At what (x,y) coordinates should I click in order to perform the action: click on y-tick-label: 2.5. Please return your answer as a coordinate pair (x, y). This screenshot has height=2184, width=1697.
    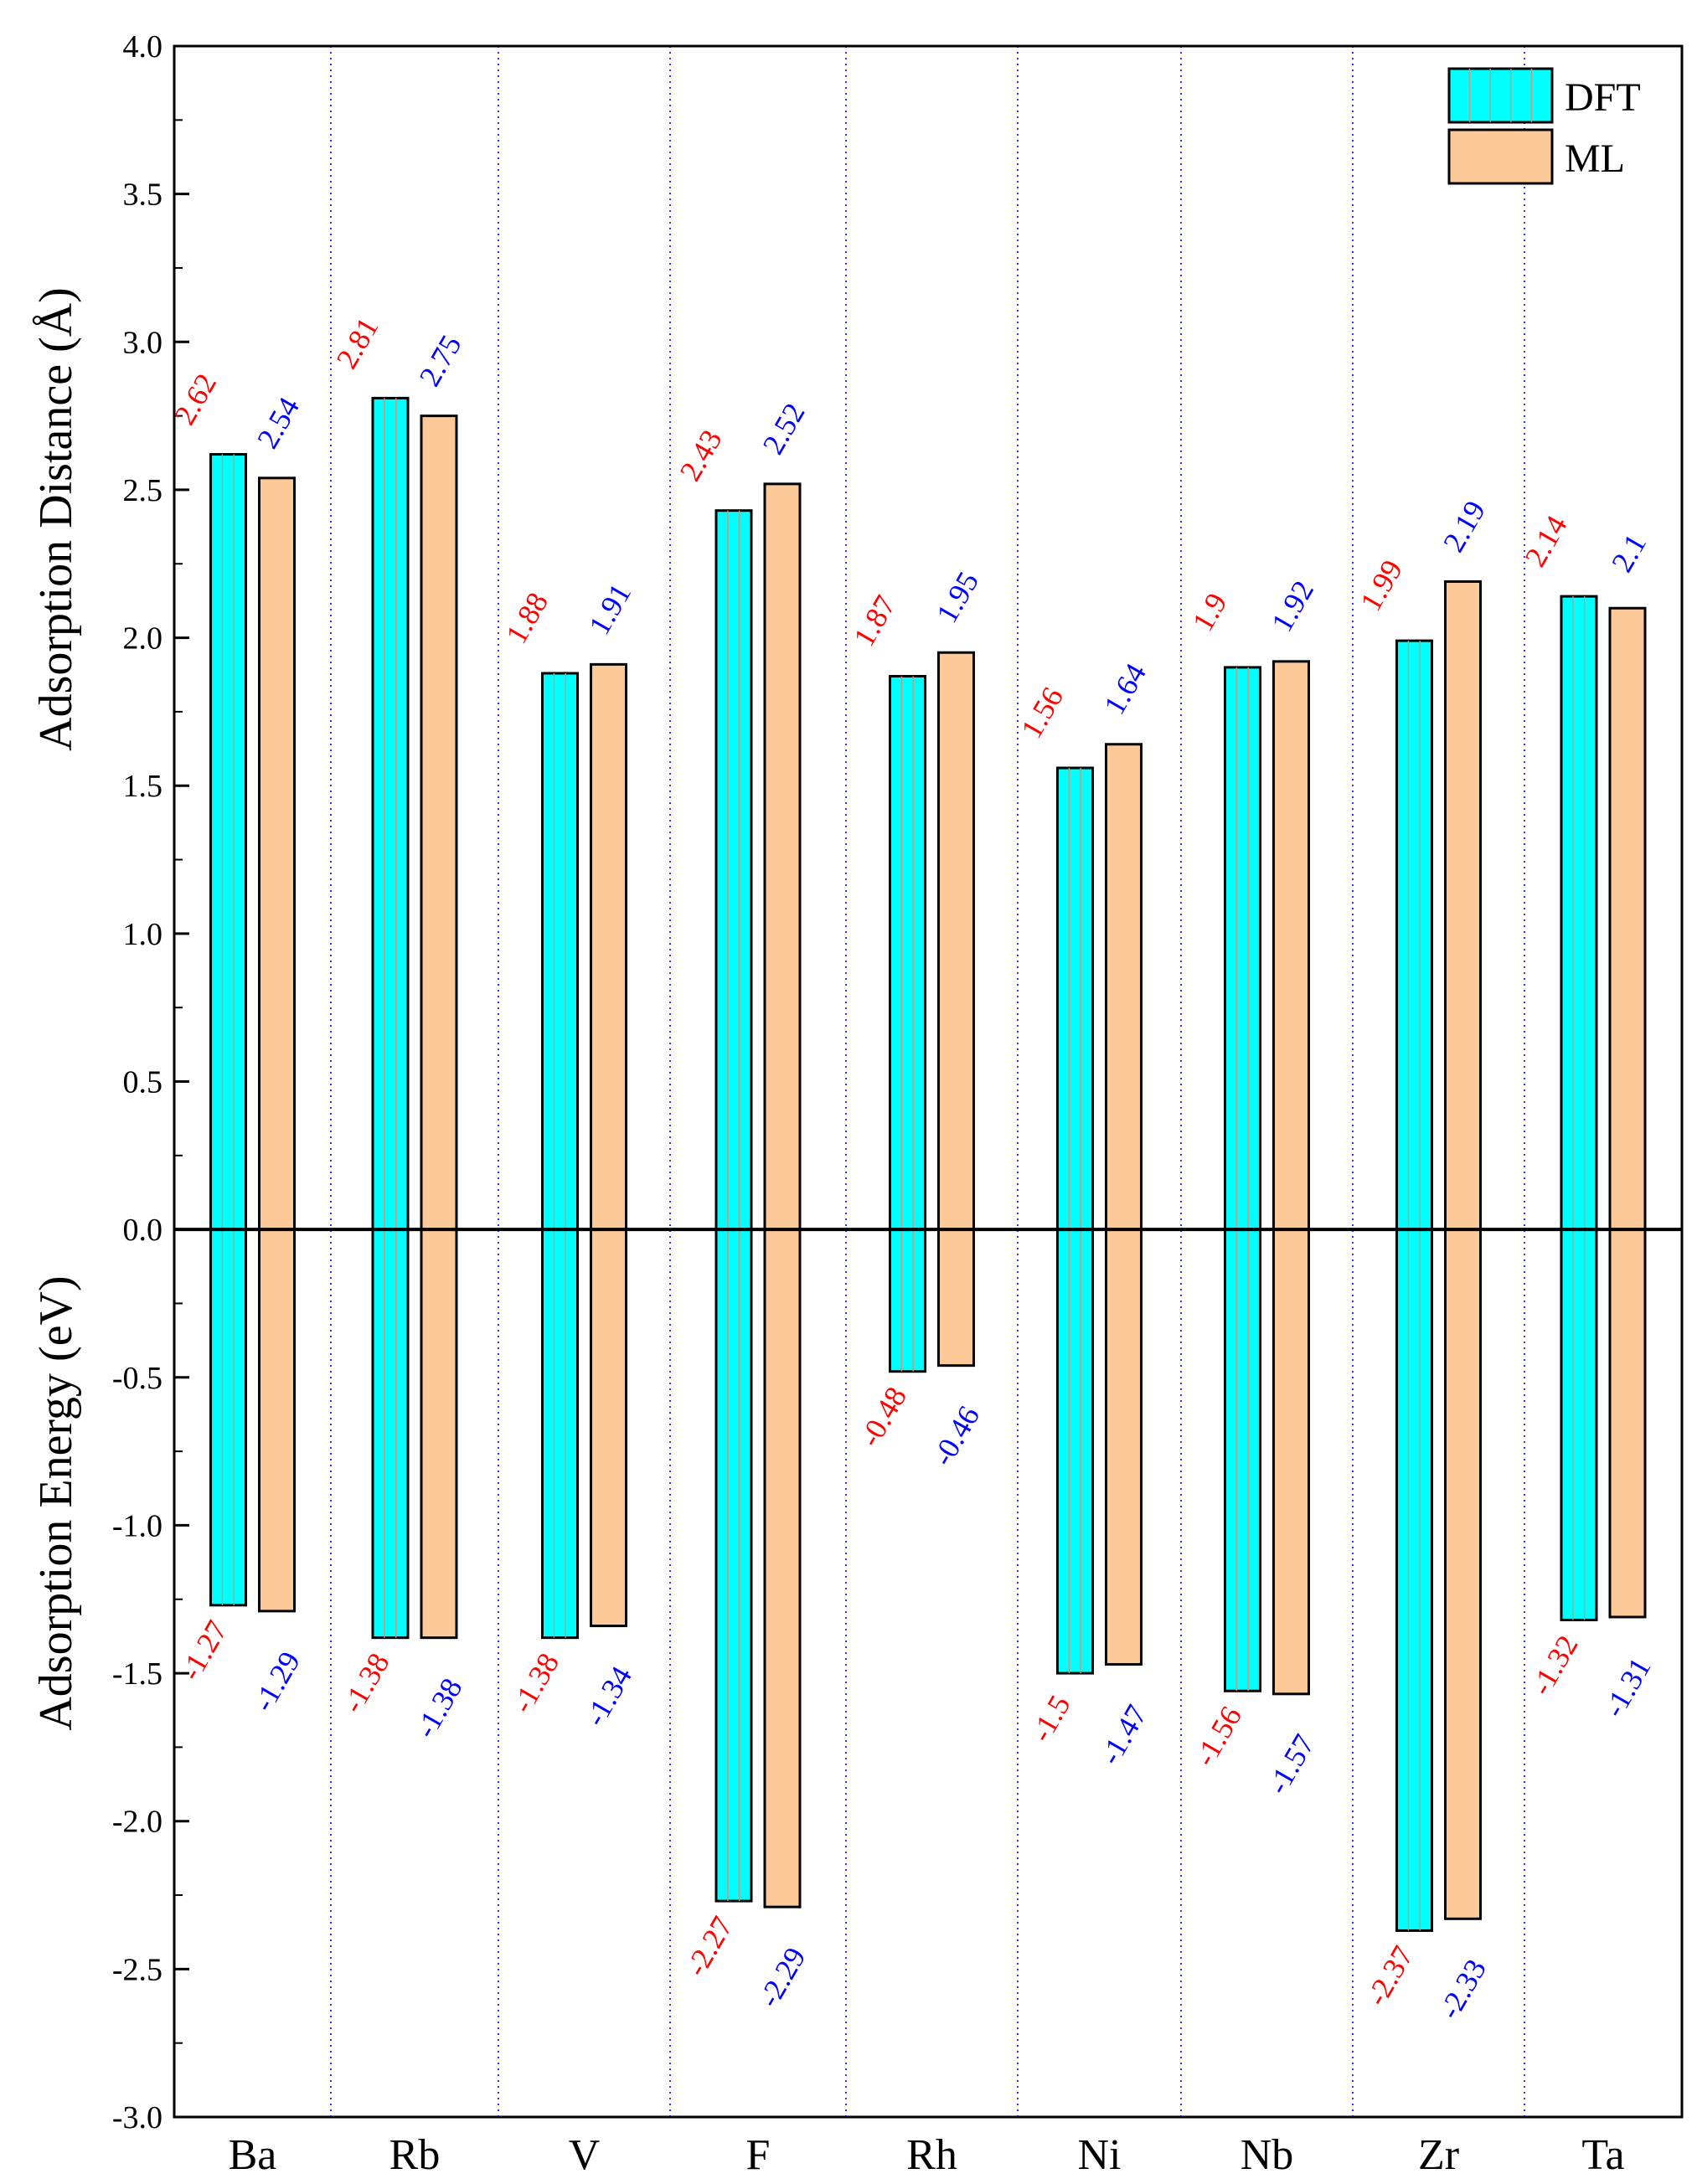
    Looking at the image, I should click on (143, 491).